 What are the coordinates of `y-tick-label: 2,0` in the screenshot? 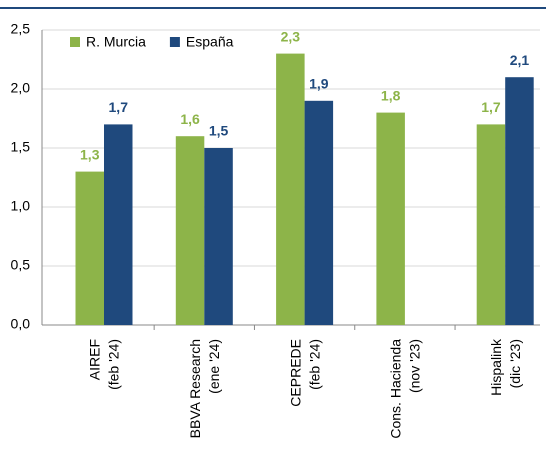 It's located at (21, 88).